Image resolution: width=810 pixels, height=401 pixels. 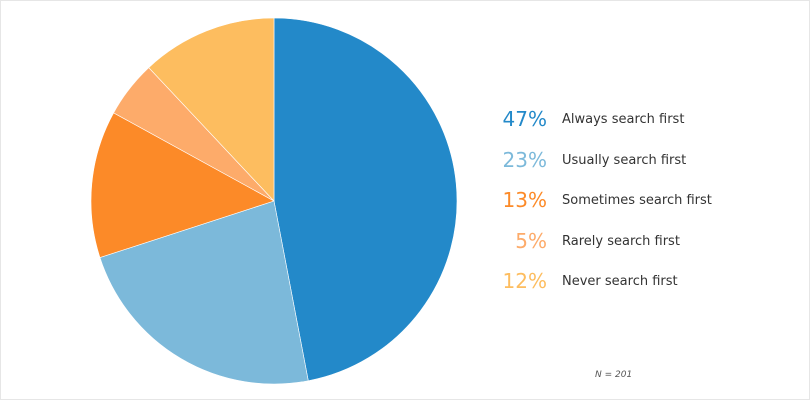 I want to click on legend-percent: 5%, so click(x=531, y=240).